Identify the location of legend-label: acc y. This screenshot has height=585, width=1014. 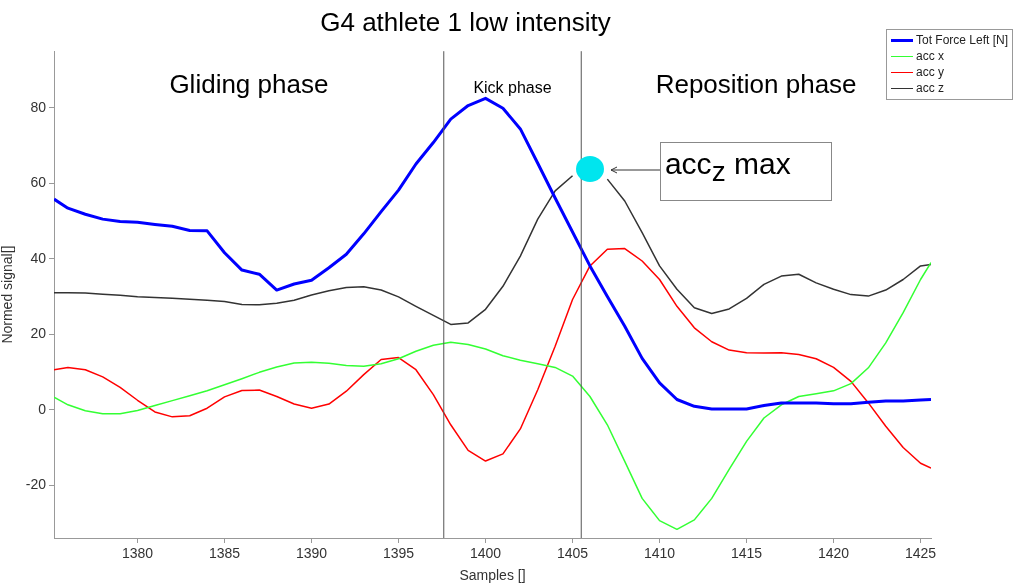
(929, 72).